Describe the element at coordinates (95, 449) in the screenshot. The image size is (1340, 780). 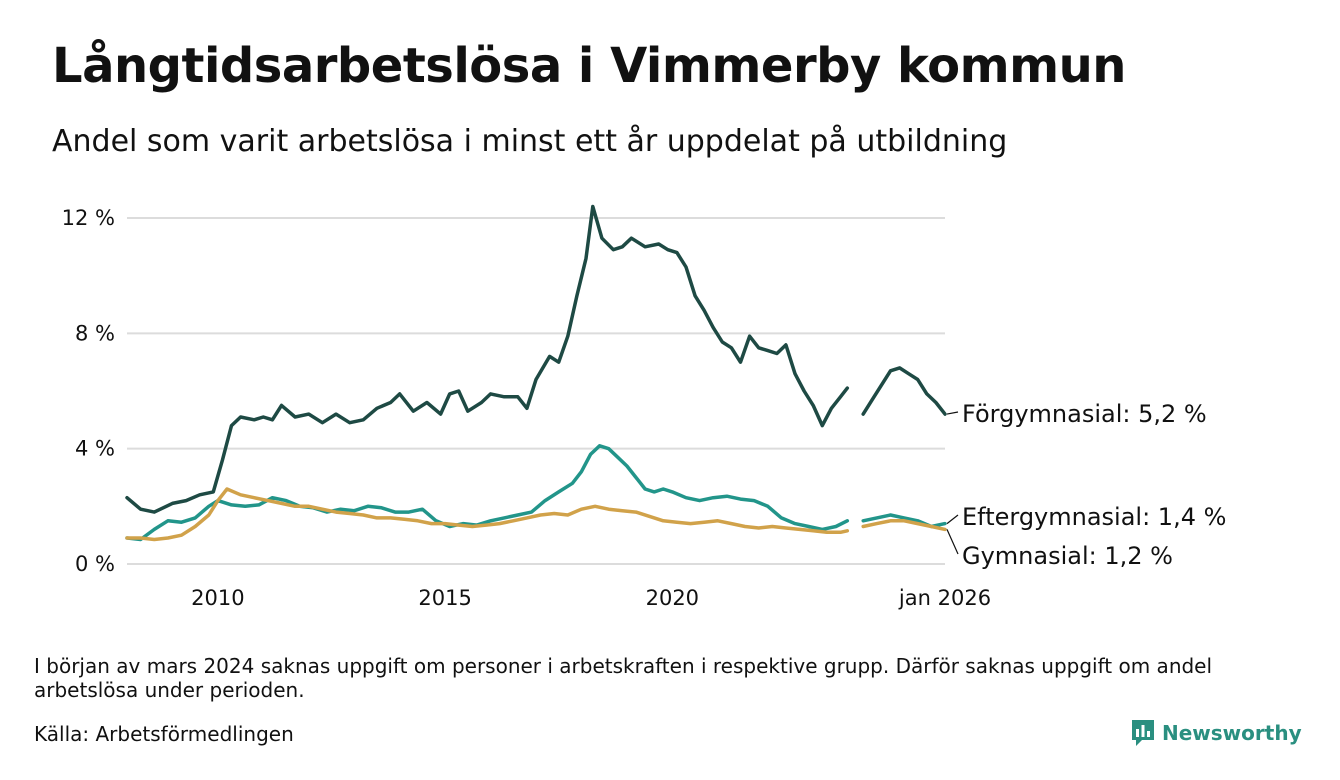
I see `y-tick-label: 4 %` at that location.